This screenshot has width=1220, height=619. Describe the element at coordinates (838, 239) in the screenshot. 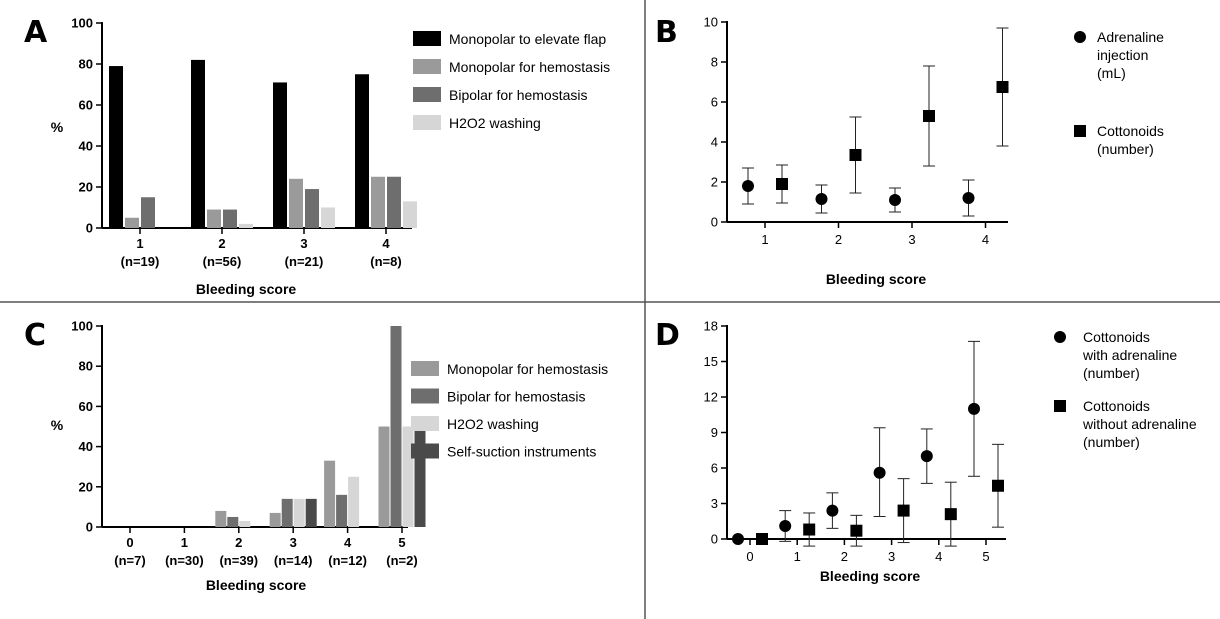

I see `panel-b-x-tick-label: 2` at that location.